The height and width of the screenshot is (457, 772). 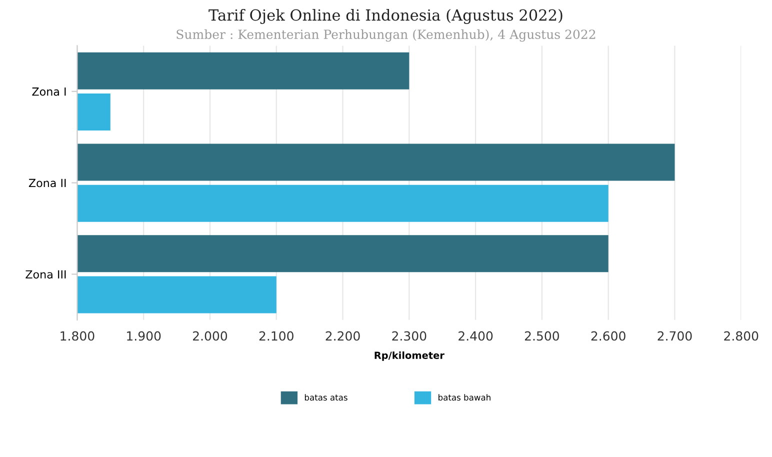 What do you see at coordinates (326, 397) in the screenshot?
I see `legend-label: batas atas` at bounding box center [326, 397].